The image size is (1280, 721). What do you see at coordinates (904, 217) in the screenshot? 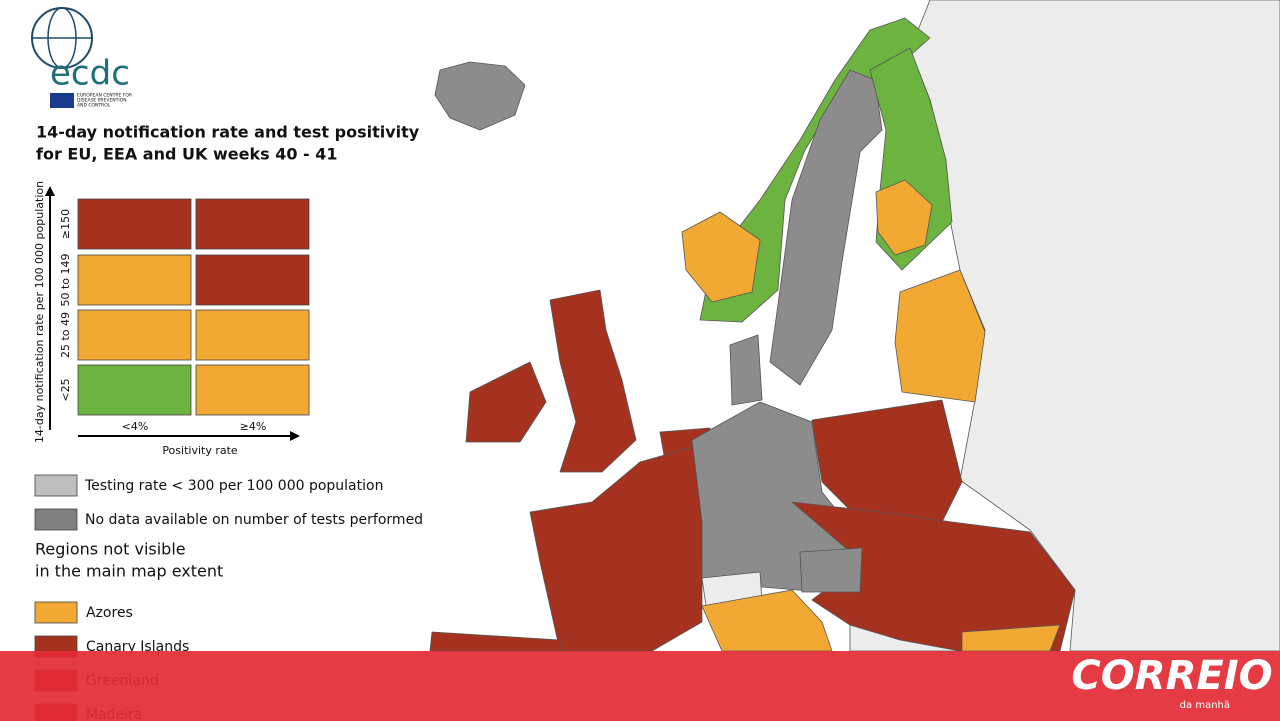
I see `finland-orange` at bounding box center [904, 217].